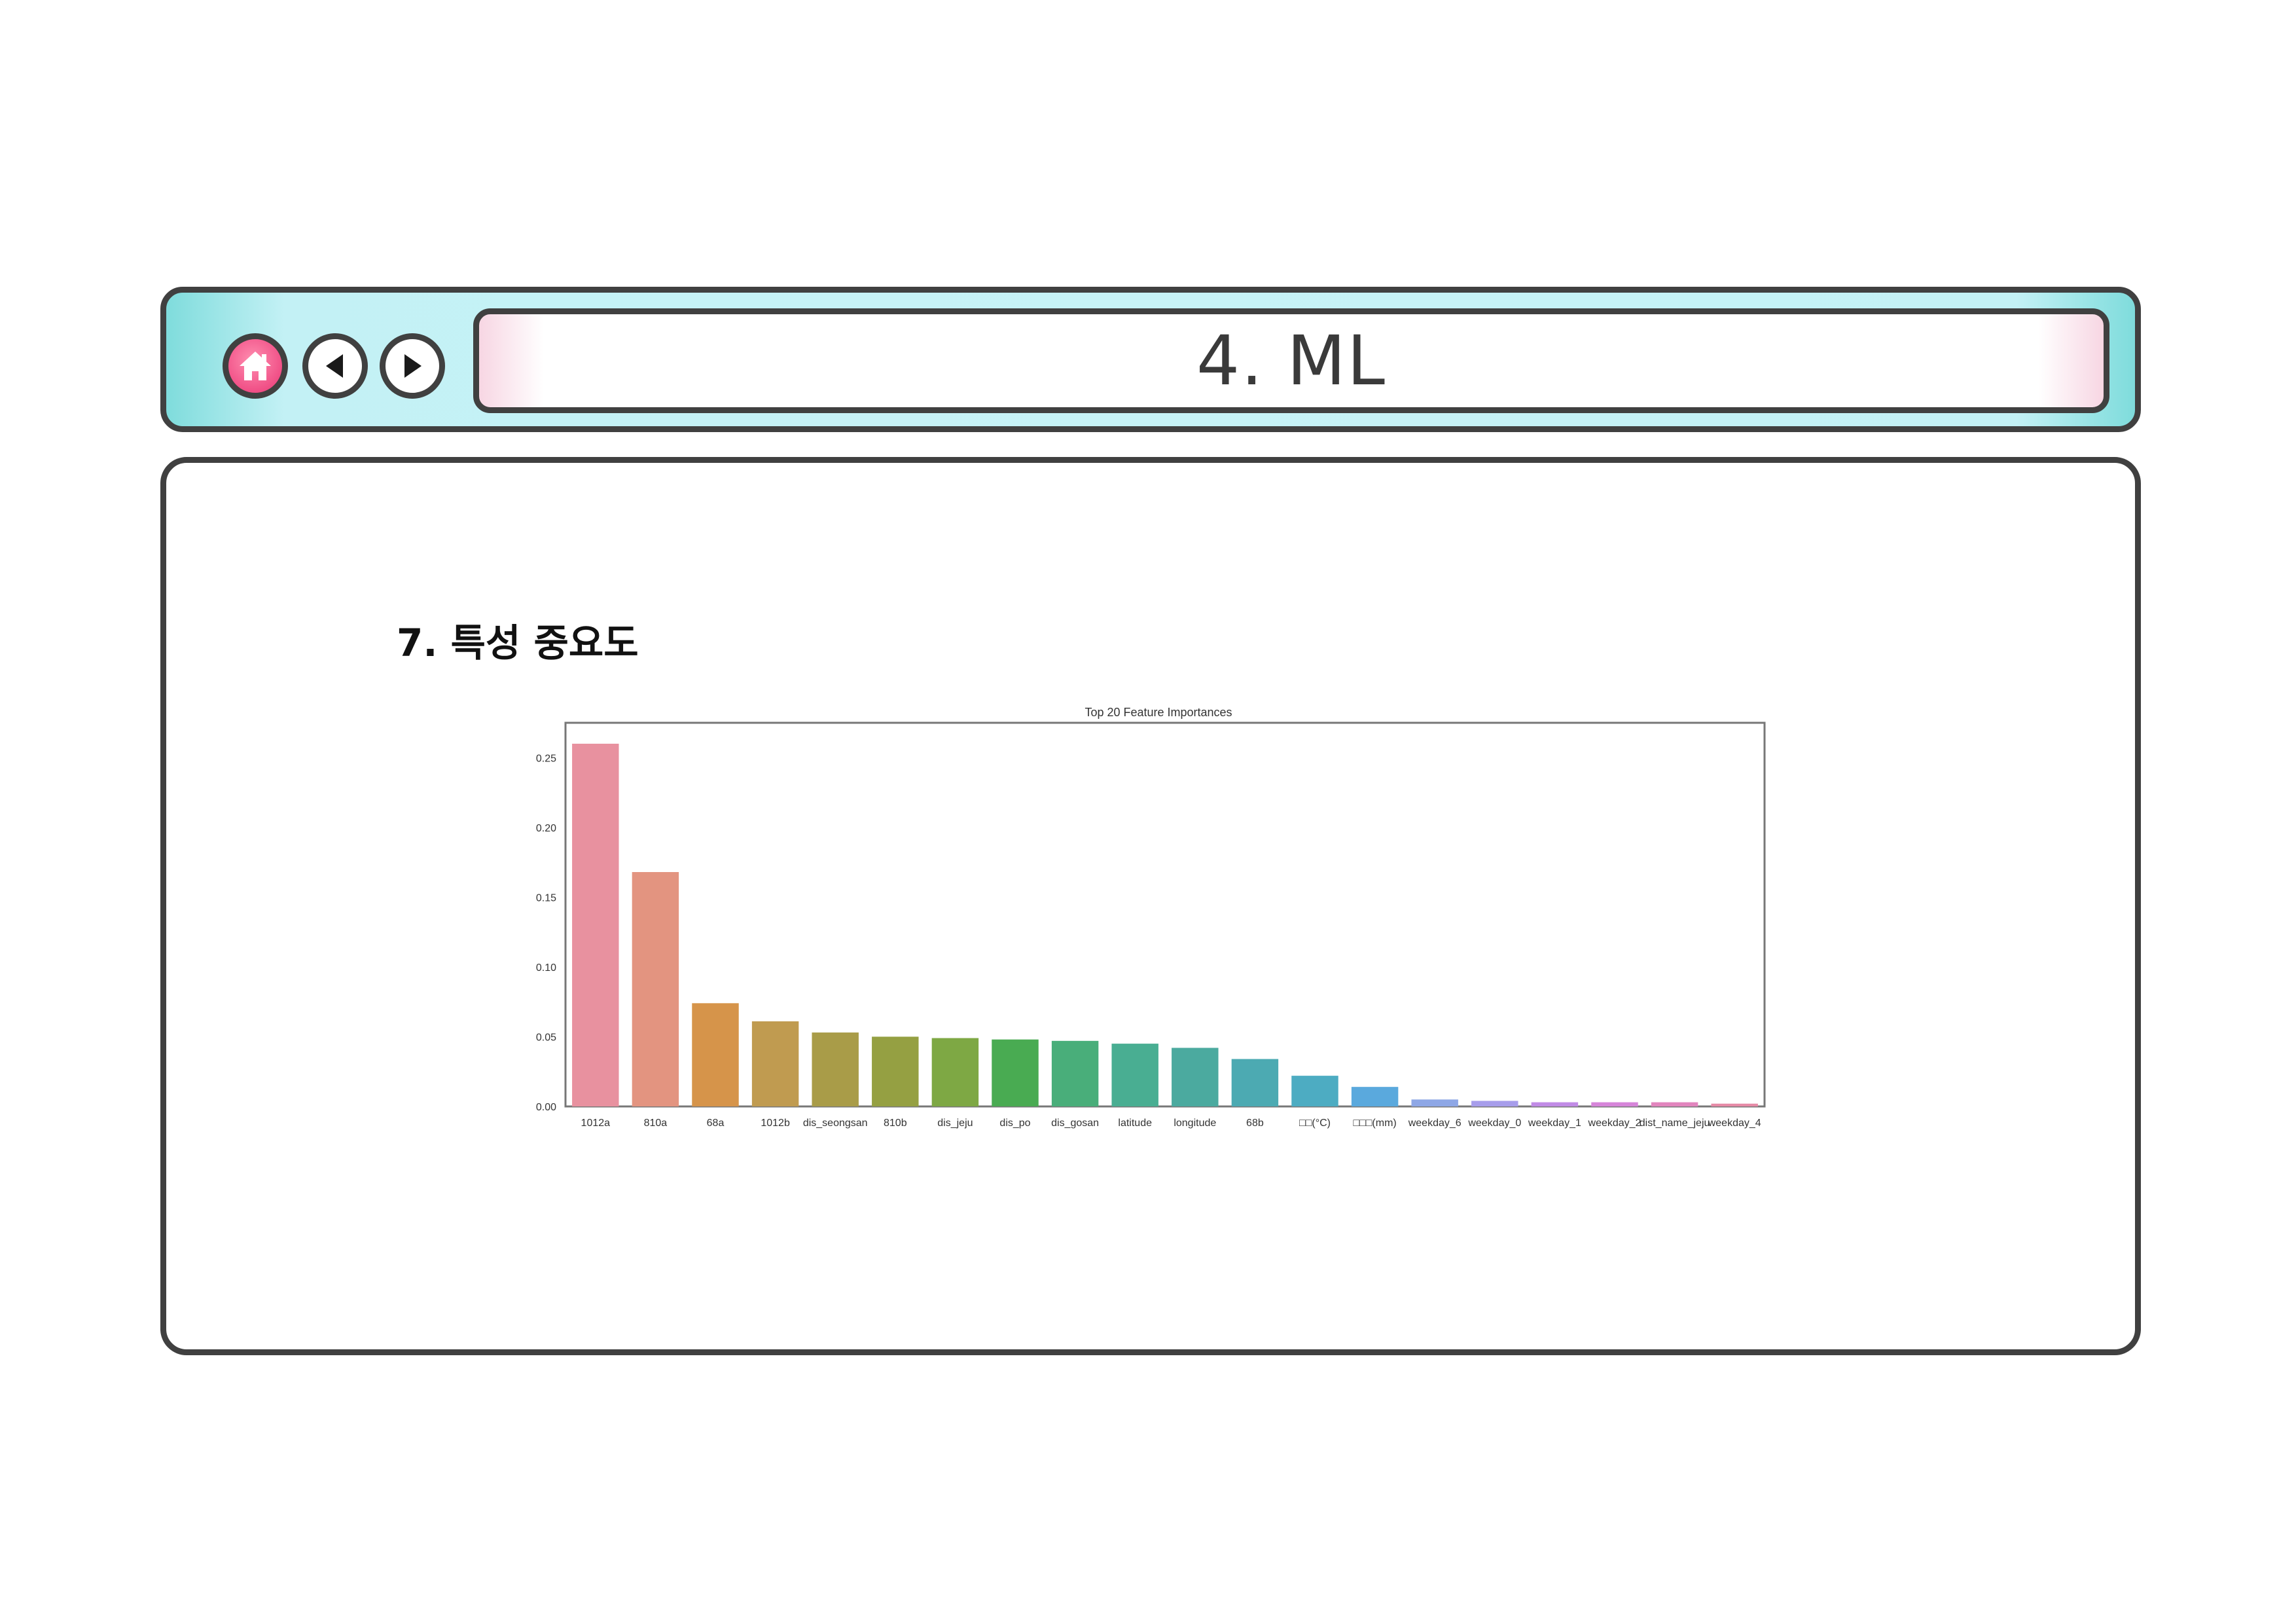  Describe the element at coordinates (1614, 1123) in the screenshot. I see `x-tick-label: weekday_2` at that location.